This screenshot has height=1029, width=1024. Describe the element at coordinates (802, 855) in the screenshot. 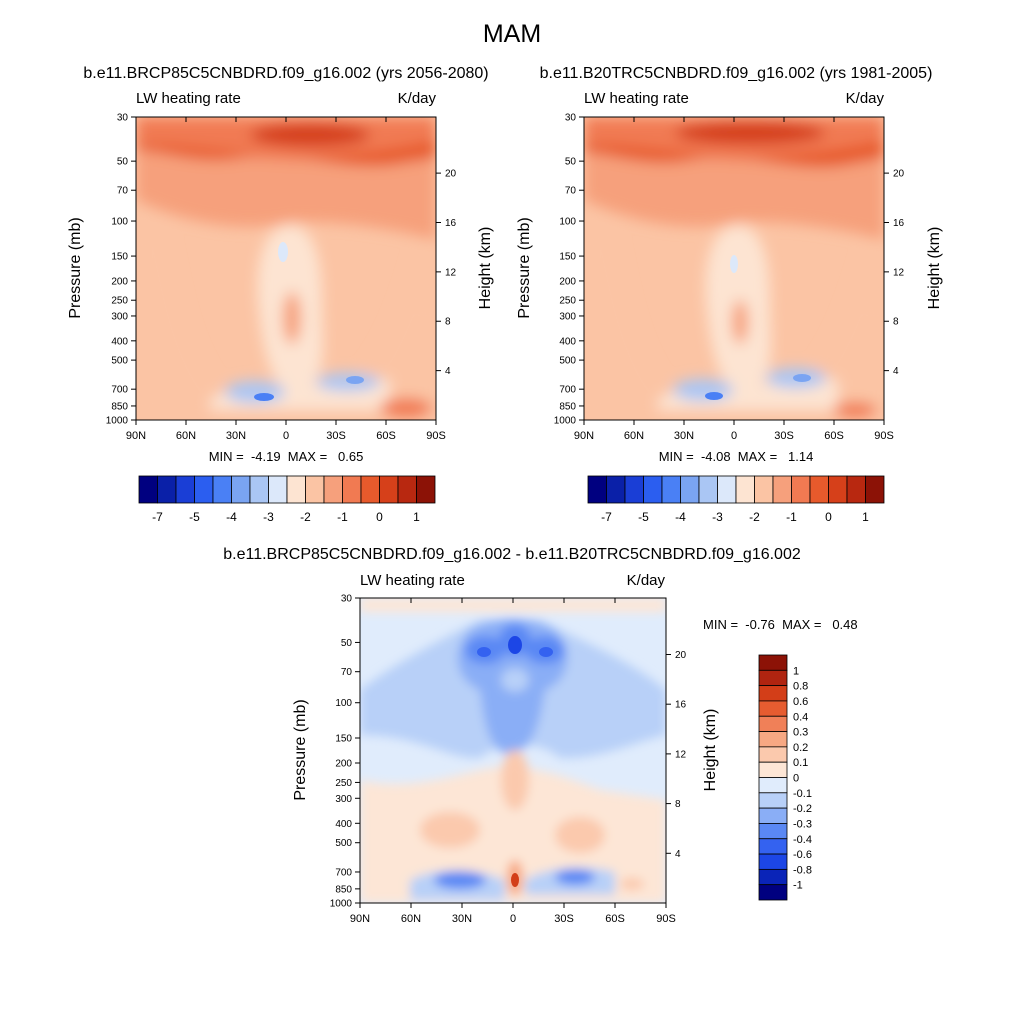

I see `b-colorbar-label: -0.6` at that location.